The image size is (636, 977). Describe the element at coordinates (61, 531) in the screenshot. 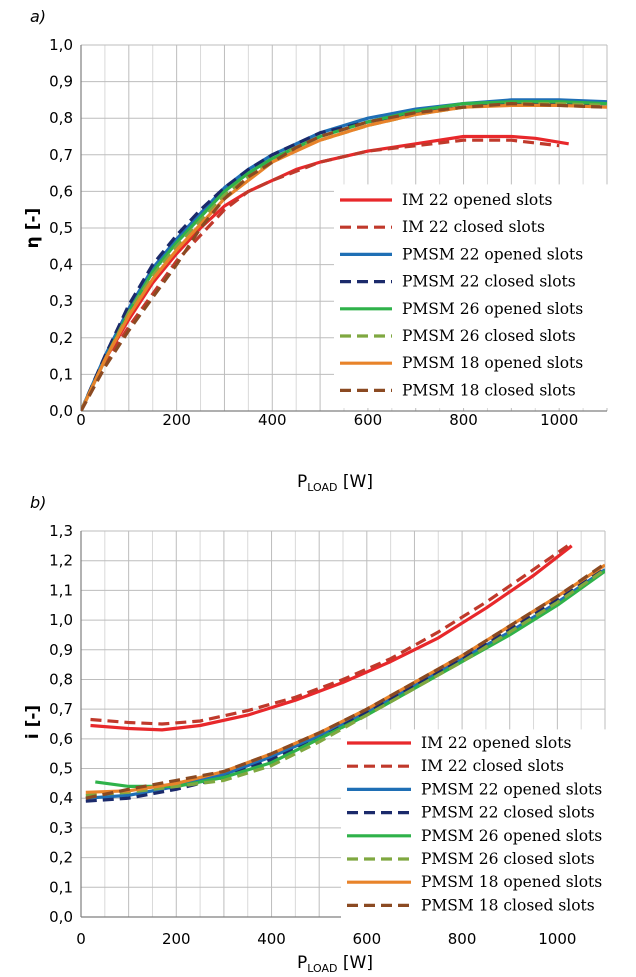

I see `y-tick-label: 1,3` at that location.